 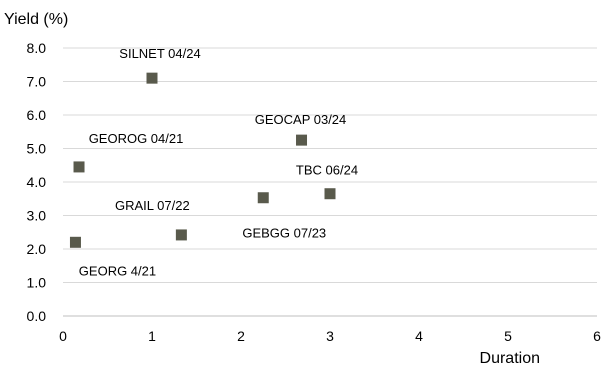 What do you see at coordinates (63, 336) in the screenshot?
I see `x-tick-label: 0` at bounding box center [63, 336].